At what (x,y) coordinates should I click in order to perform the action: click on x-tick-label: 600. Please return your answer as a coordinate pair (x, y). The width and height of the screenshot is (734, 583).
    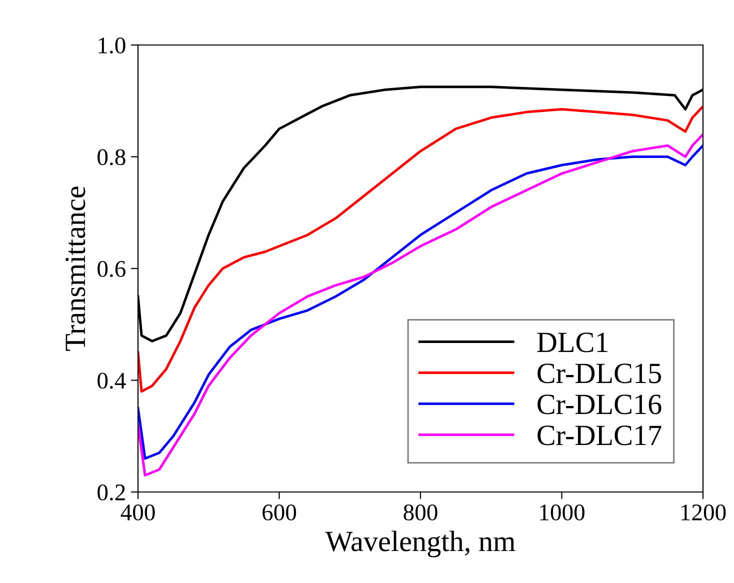
    Looking at the image, I should click on (279, 512).